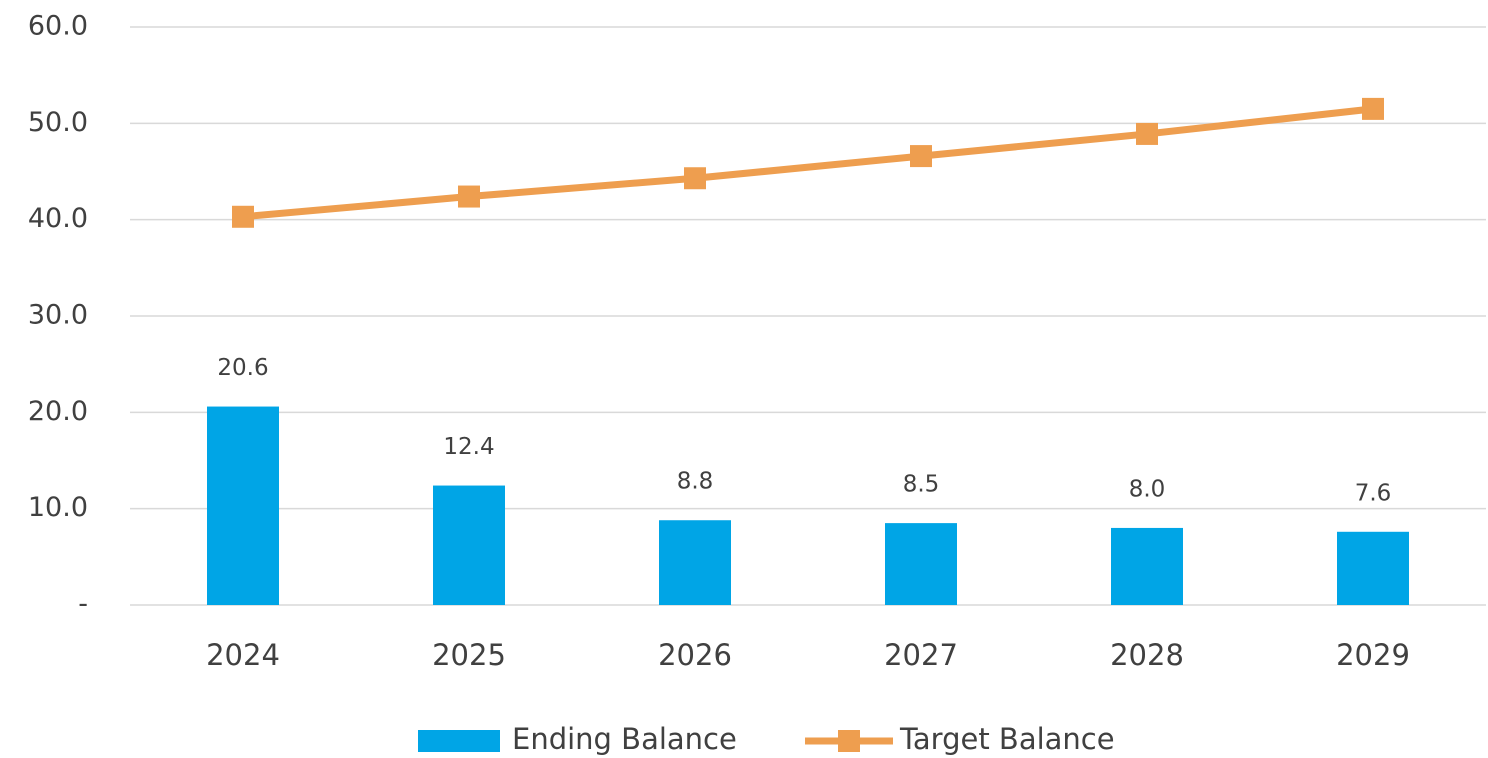 The image size is (1488, 758). Describe the element at coordinates (1007, 739) in the screenshot. I see `legend-label: Target Balance` at that location.